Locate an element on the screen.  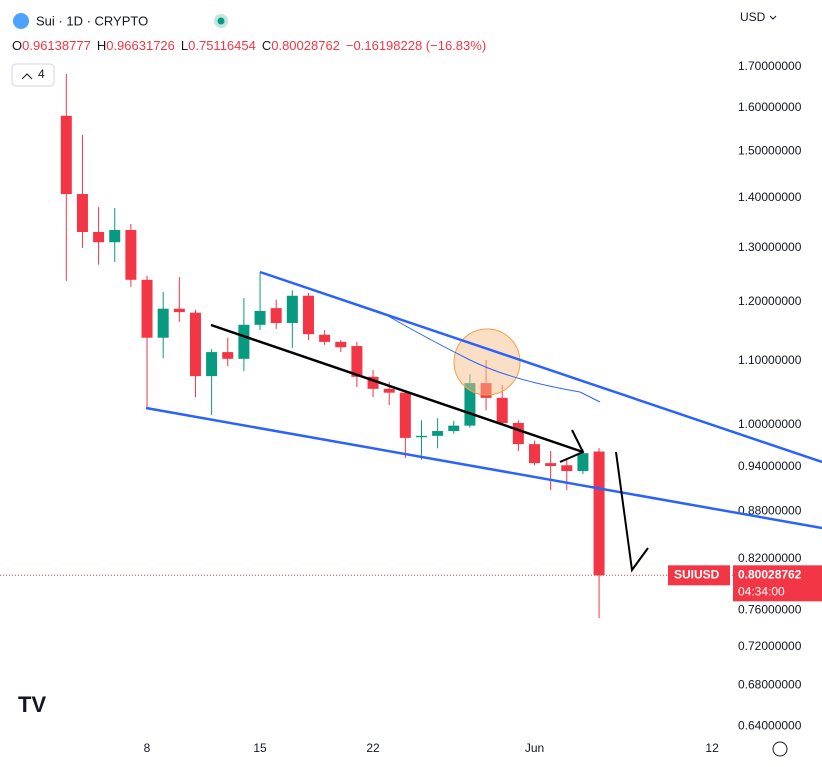
symbol-badge-label: SUIUSD is located at coordinates (697, 574).